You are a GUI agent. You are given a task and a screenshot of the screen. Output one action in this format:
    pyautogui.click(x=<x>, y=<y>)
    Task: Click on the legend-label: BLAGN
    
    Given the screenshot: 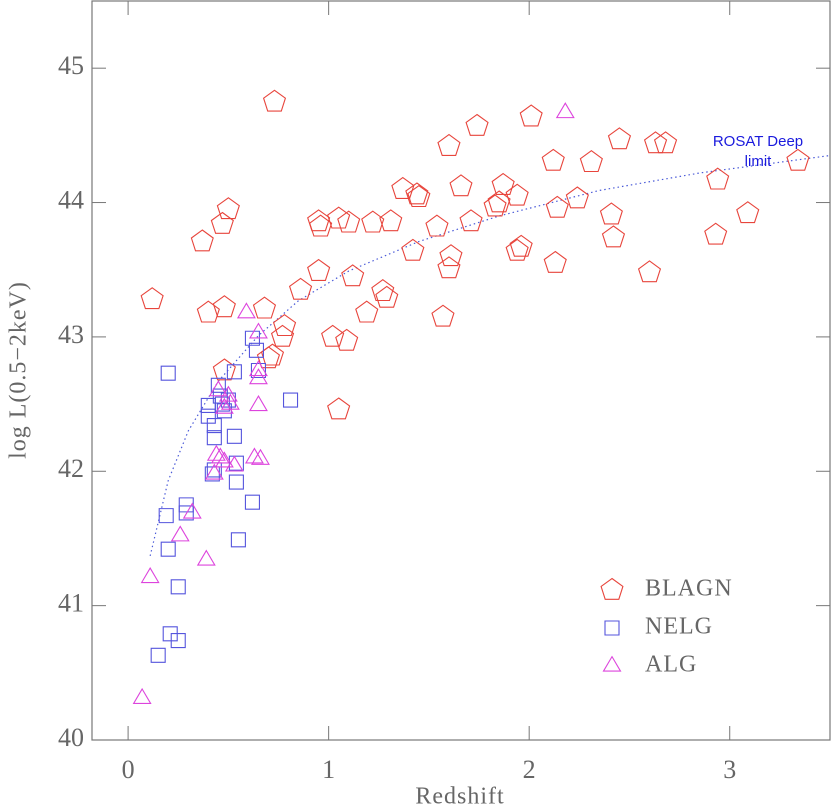 What is the action you would take?
    pyautogui.click(x=689, y=589)
    